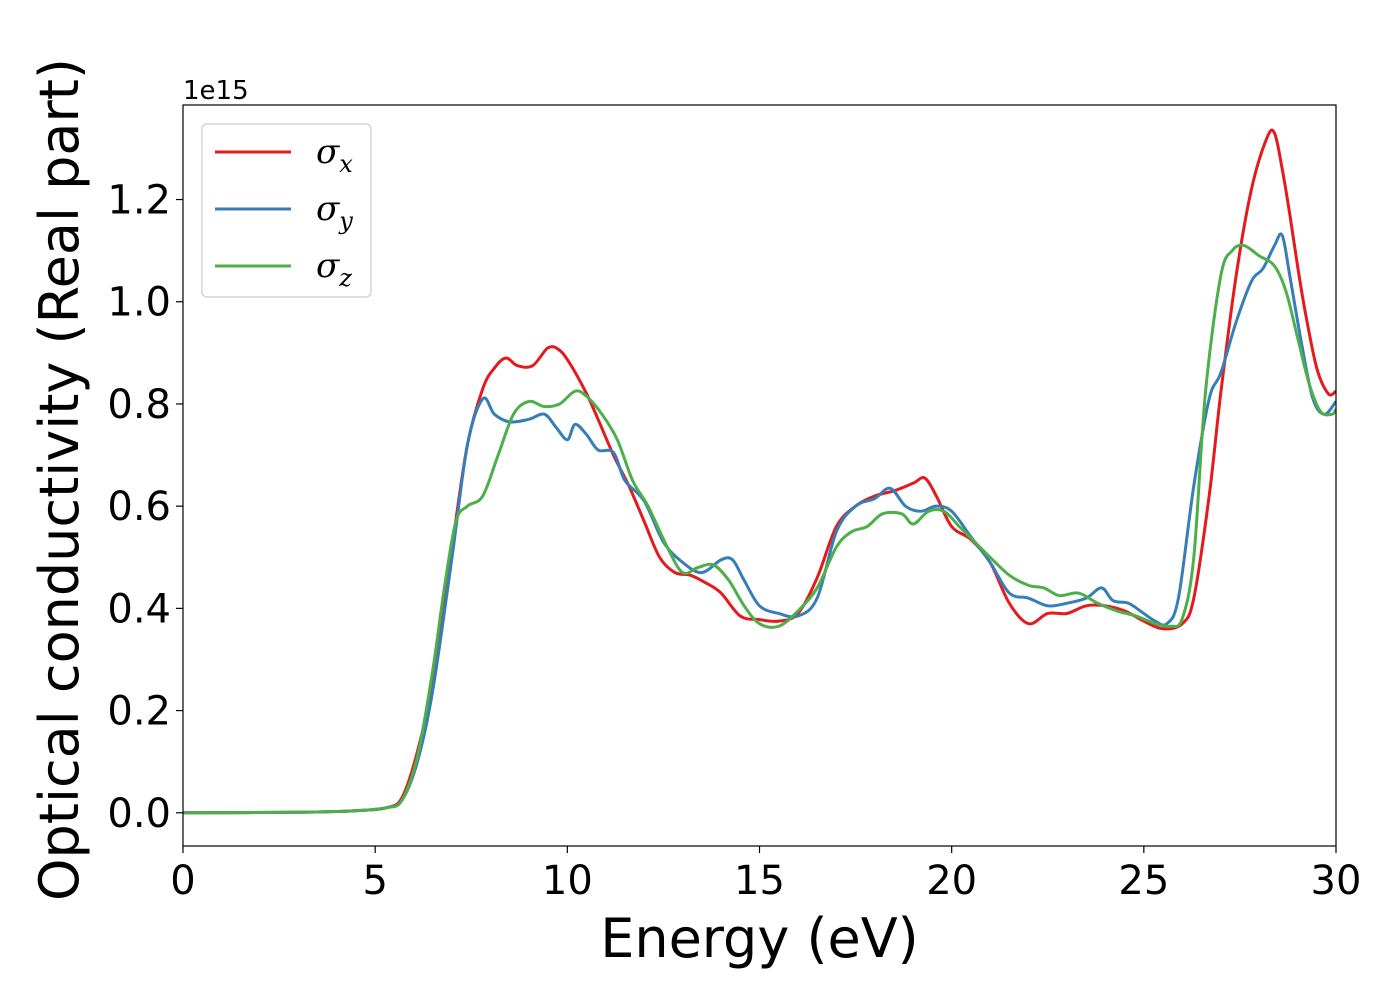 Image resolution: width=1400 pixels, height=1000 pixels. What do you see at coordinates (139, 405) in the screenshot?
I see `y-tick-label: 0.8` at bounding box center [139, 405].